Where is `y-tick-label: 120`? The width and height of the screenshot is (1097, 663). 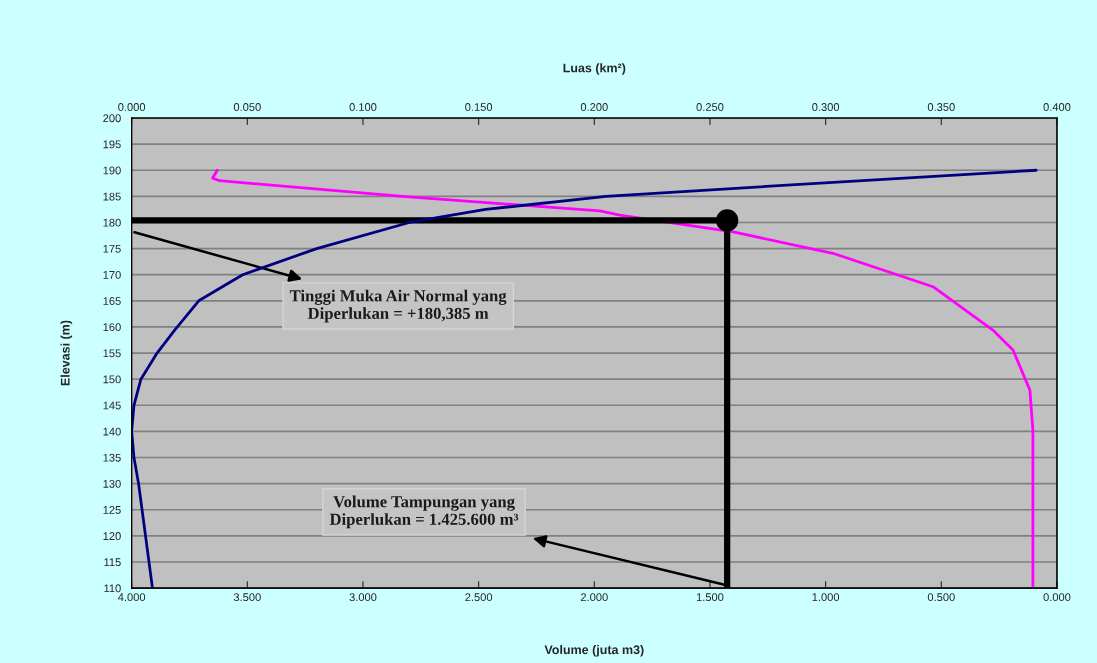 y-tick-label: 120 is located at coordinates (112, 536).